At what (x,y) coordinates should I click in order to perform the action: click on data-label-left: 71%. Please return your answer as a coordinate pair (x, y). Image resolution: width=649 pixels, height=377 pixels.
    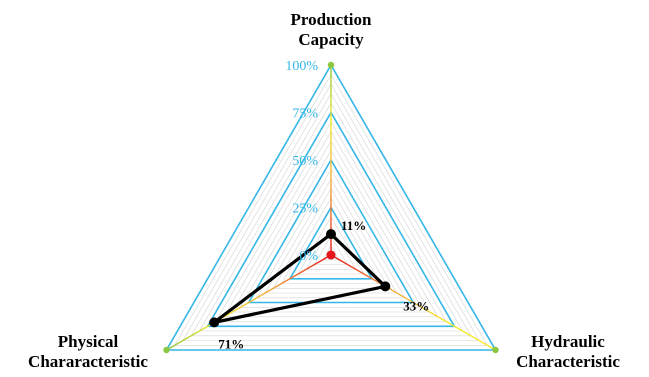
    Looking at the image, I should click on (231, 343).